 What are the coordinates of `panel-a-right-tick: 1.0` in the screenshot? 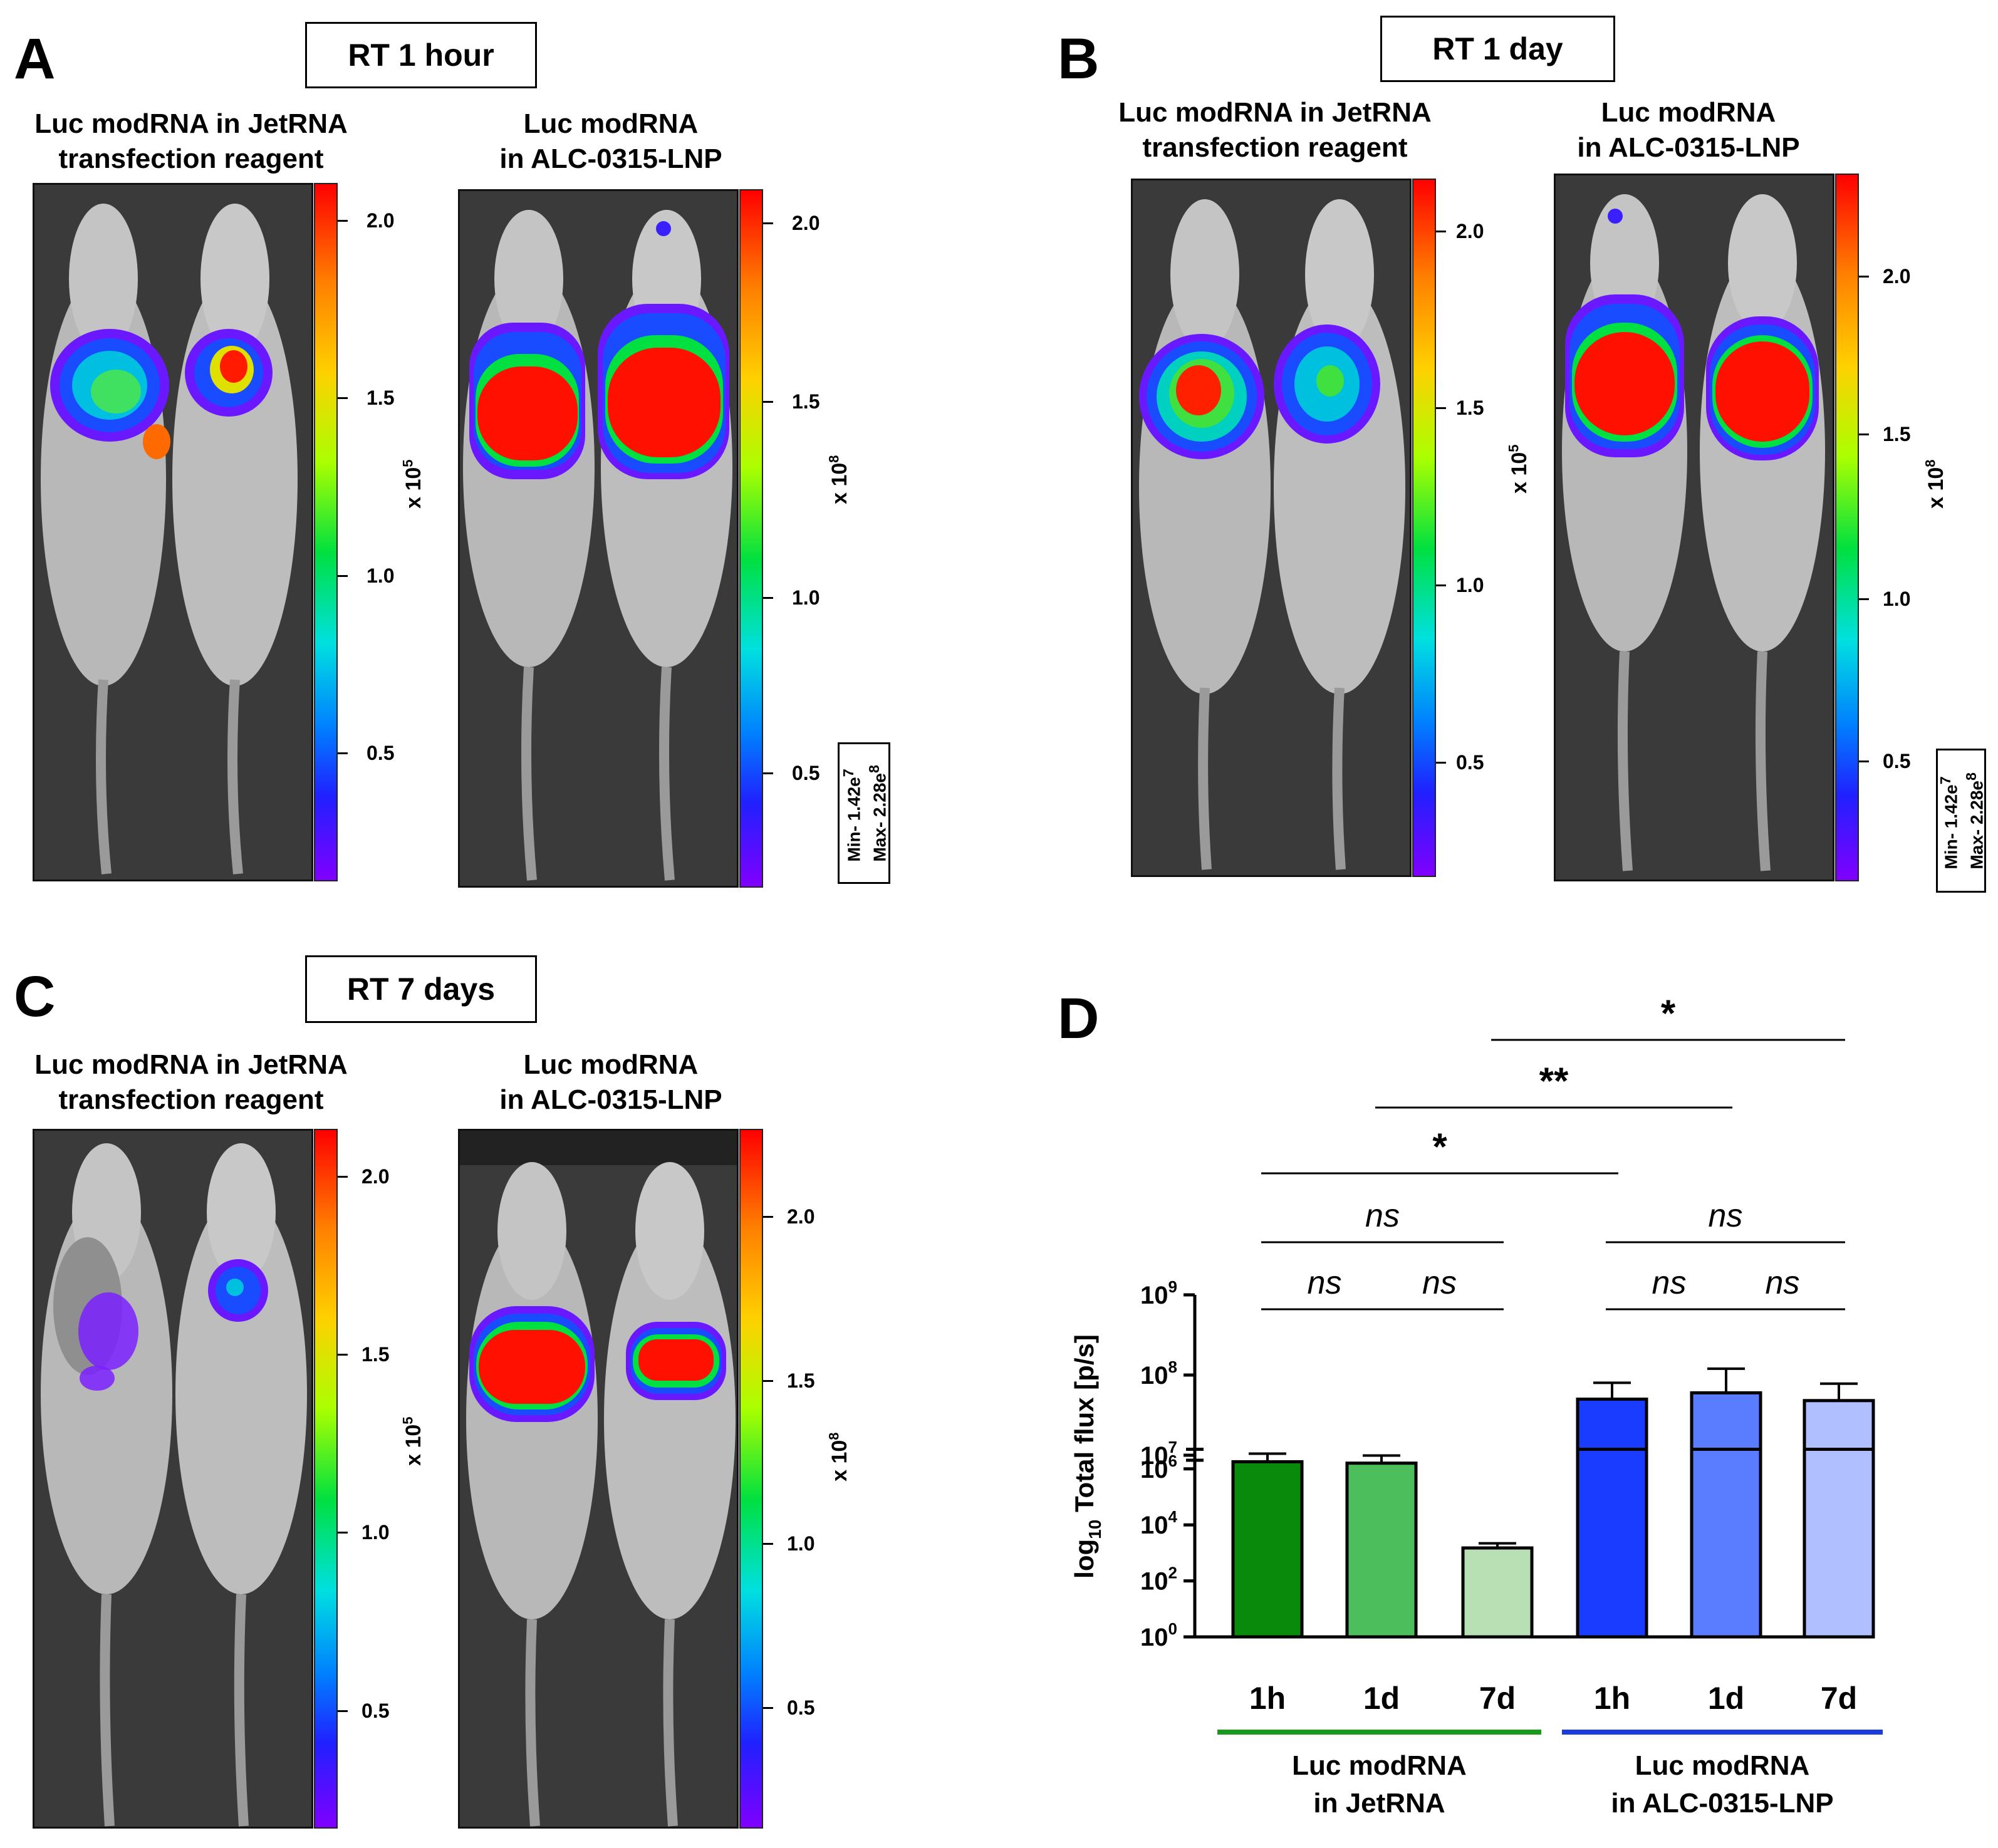 It's located at (806, 597).